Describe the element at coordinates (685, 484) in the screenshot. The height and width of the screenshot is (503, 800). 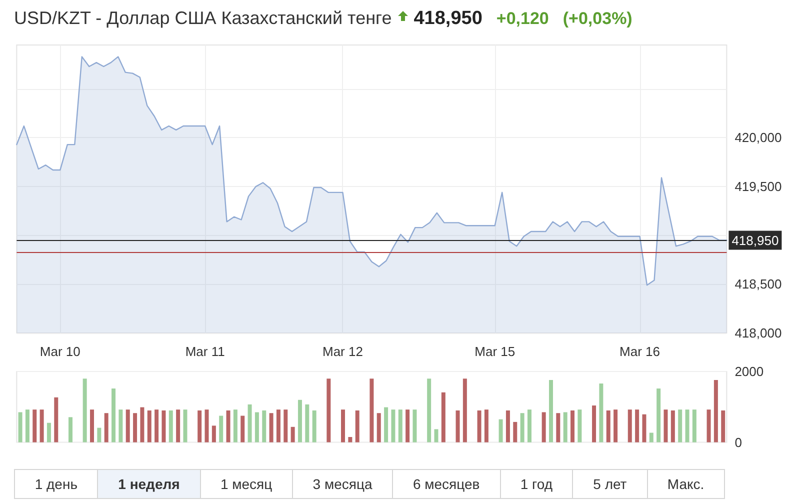
I see `text: Макс.` at that location.